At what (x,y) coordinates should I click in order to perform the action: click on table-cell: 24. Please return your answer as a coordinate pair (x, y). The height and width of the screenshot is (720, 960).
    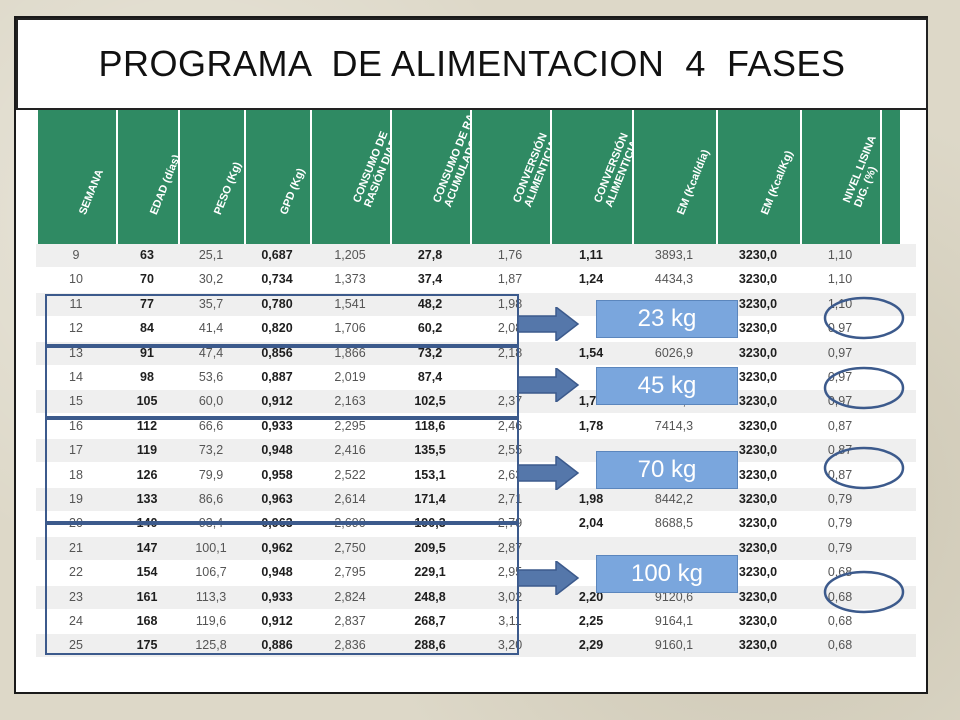
    Looking at the image, I should click on (76, 621).